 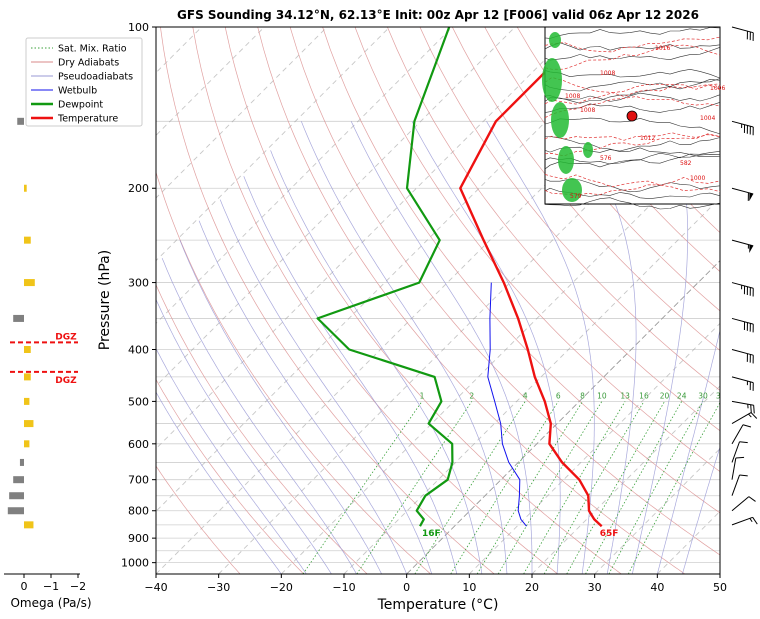 What do you see at coordinates (662, 48) in the screenshot?
I see `map-isobar-label: 1016` at bounding box center [662, 48].